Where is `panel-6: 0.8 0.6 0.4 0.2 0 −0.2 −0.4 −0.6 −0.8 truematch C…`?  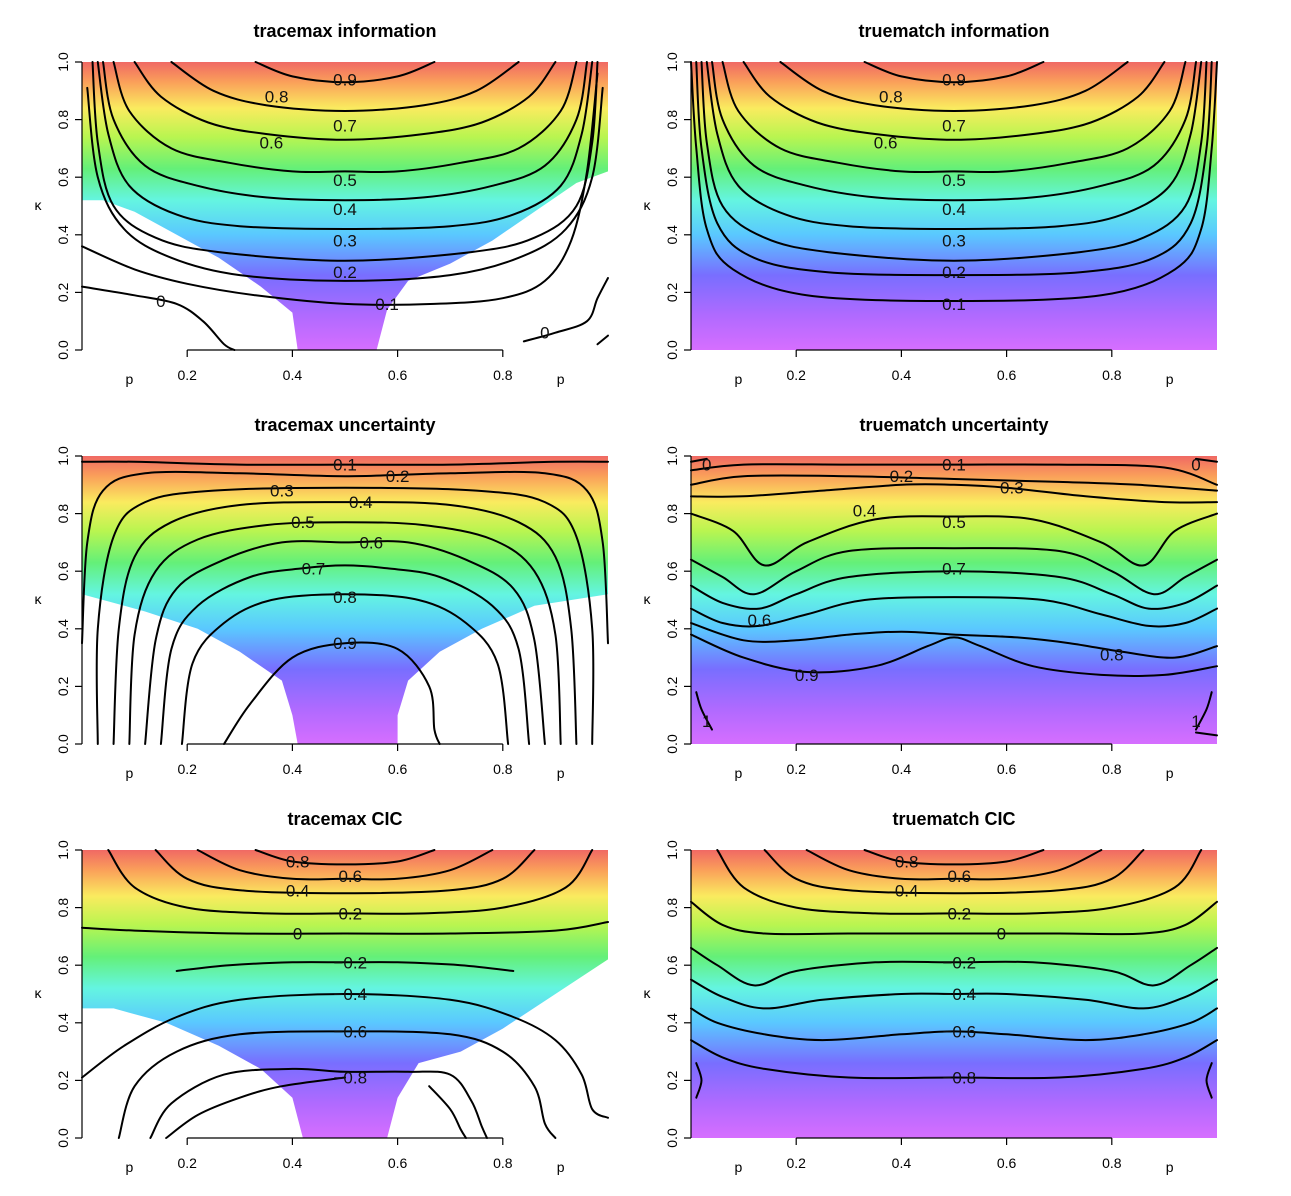 panel-6: 0.8 0.6 0.4 0.2 0 −0.2 −0.4 −0.6 −0.8 truematch C… is located at coordinates (931, 992).